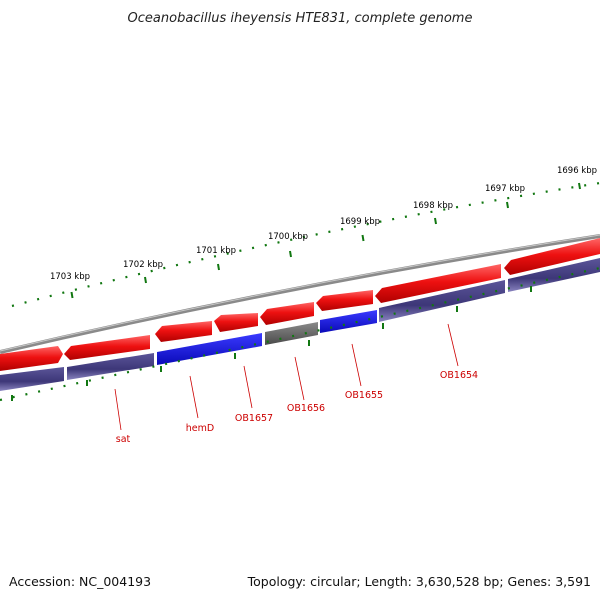  Describe the element at coordinates (364, 395) in the screenshot. I see `gene-label-OB1655: OB1655` at that location.